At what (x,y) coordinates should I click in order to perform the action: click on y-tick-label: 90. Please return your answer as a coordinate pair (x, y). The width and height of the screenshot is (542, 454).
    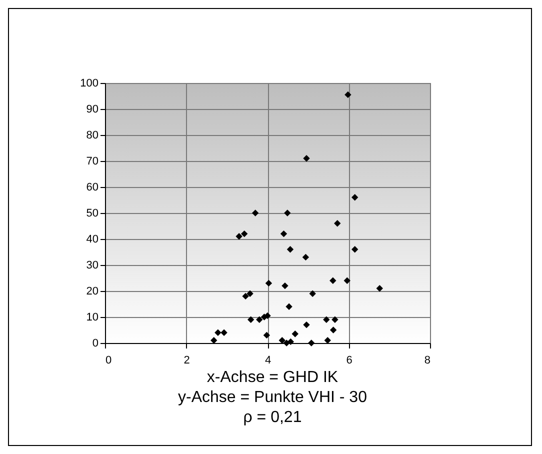
    Looking at the image, I should click on (92, 110).